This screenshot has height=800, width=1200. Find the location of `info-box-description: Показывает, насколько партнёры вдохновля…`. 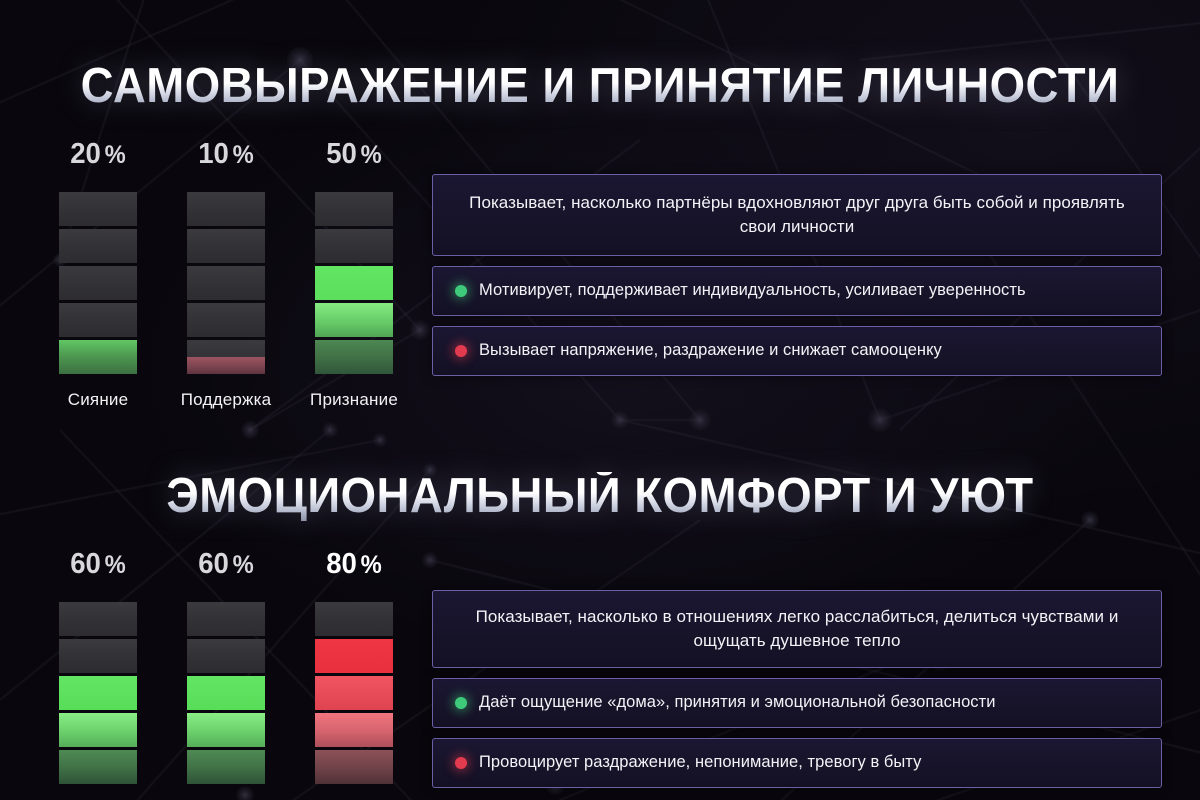

info-box-description: Показывает, насколько партнёры вдохновля… is located at coordinates (797, 215).